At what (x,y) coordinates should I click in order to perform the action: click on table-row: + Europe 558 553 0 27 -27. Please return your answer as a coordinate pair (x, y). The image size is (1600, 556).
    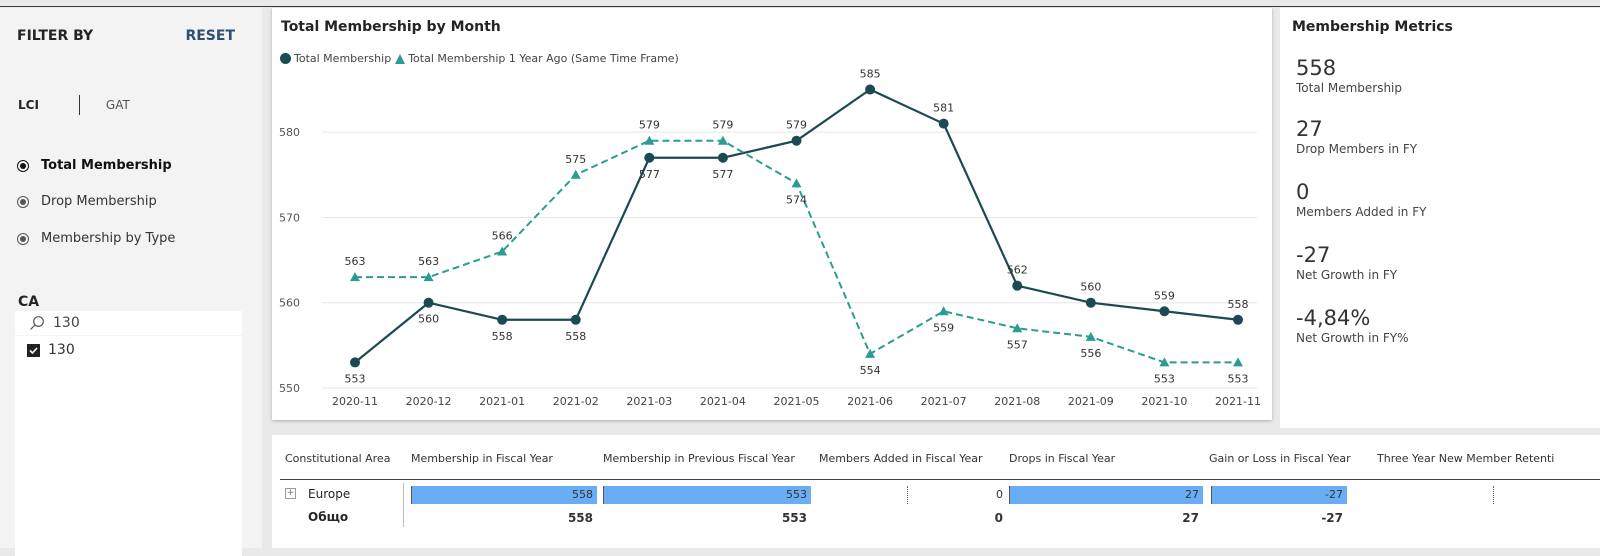
    Looking at the image, I should click on (936, 494).